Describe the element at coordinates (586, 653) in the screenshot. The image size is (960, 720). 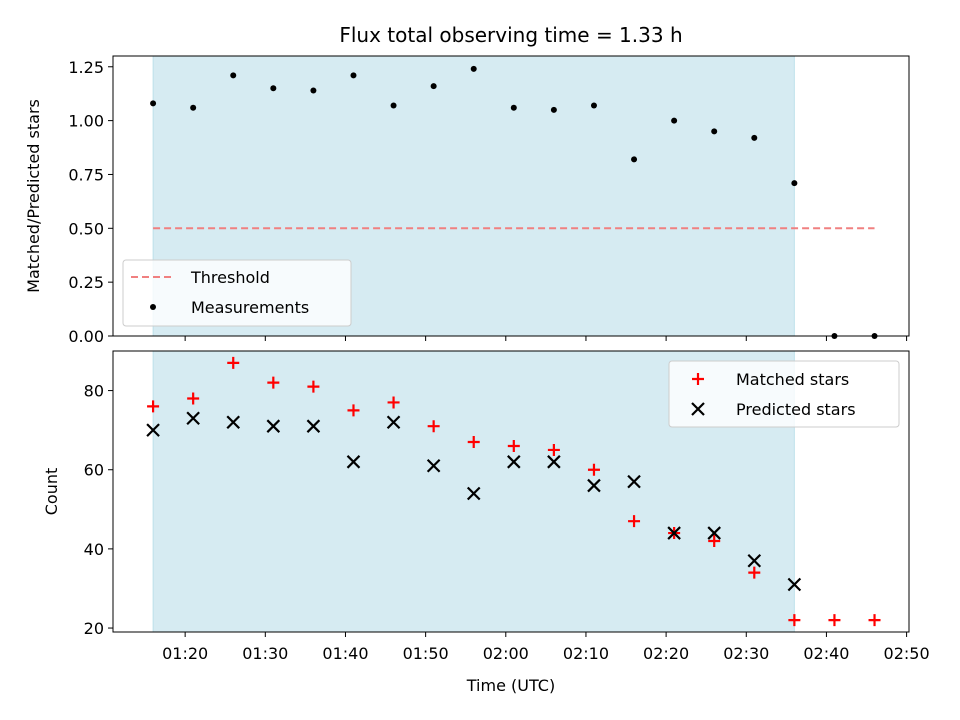
I see `bottom-x-tick-label: 02:10` at that location.